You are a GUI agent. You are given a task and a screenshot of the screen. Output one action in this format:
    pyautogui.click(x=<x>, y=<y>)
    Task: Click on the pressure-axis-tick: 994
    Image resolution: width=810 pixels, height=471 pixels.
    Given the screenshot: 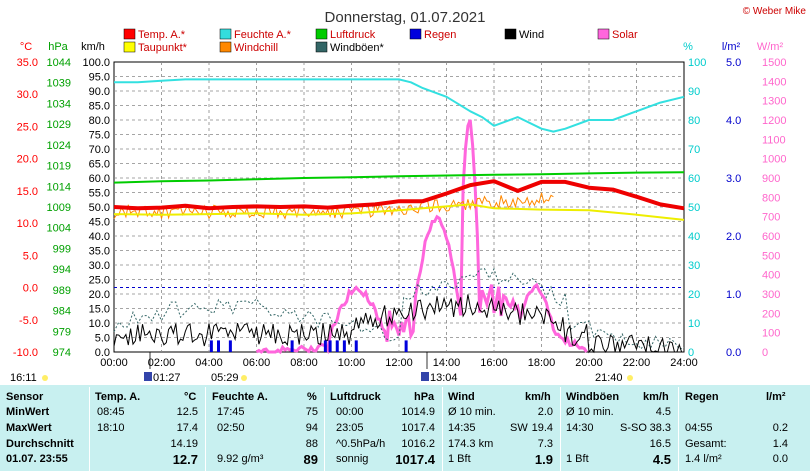 What is the action you would take?
    pyautogui.click(x=62, y=270)
    